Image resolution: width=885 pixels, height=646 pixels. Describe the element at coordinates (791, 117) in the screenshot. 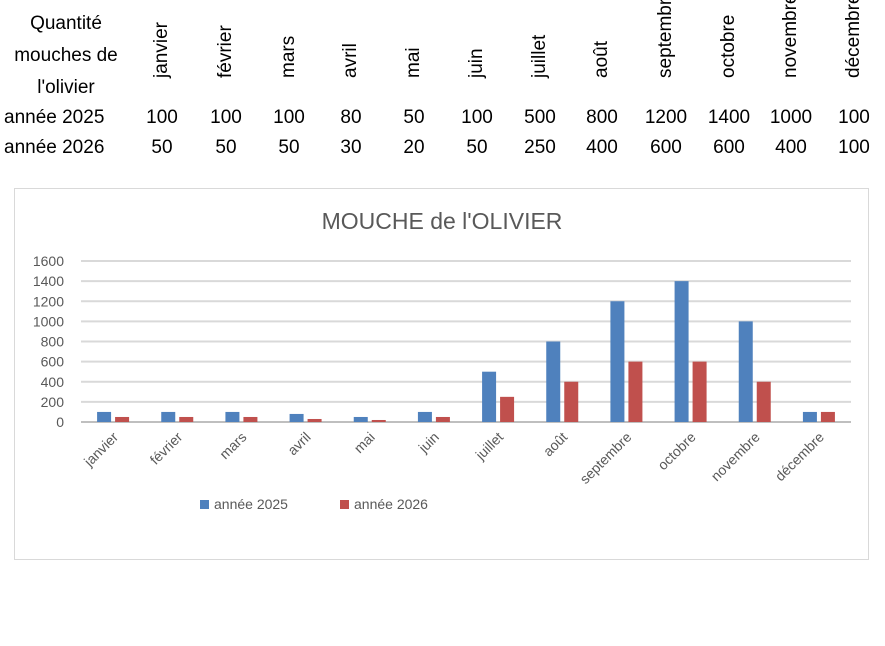

I see `table-cell: 1000` at that location.